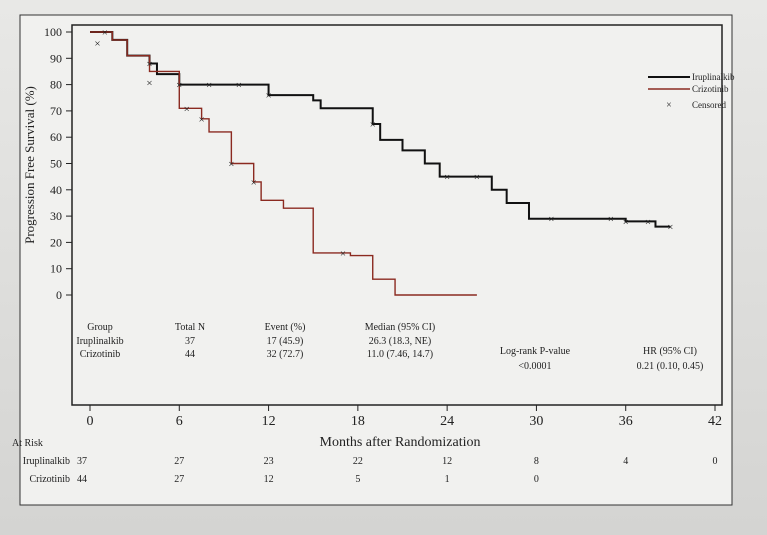 The image size is (767, 535). I want to click on y-tick-label: 70, so click(56, 111).